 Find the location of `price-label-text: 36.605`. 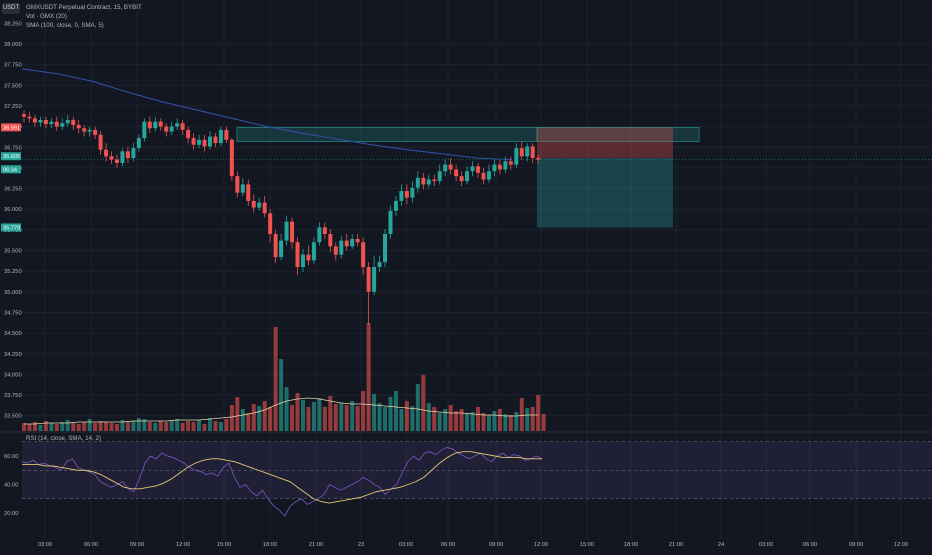

price-label-text: 36.605 is located at coordinates (11, 157).